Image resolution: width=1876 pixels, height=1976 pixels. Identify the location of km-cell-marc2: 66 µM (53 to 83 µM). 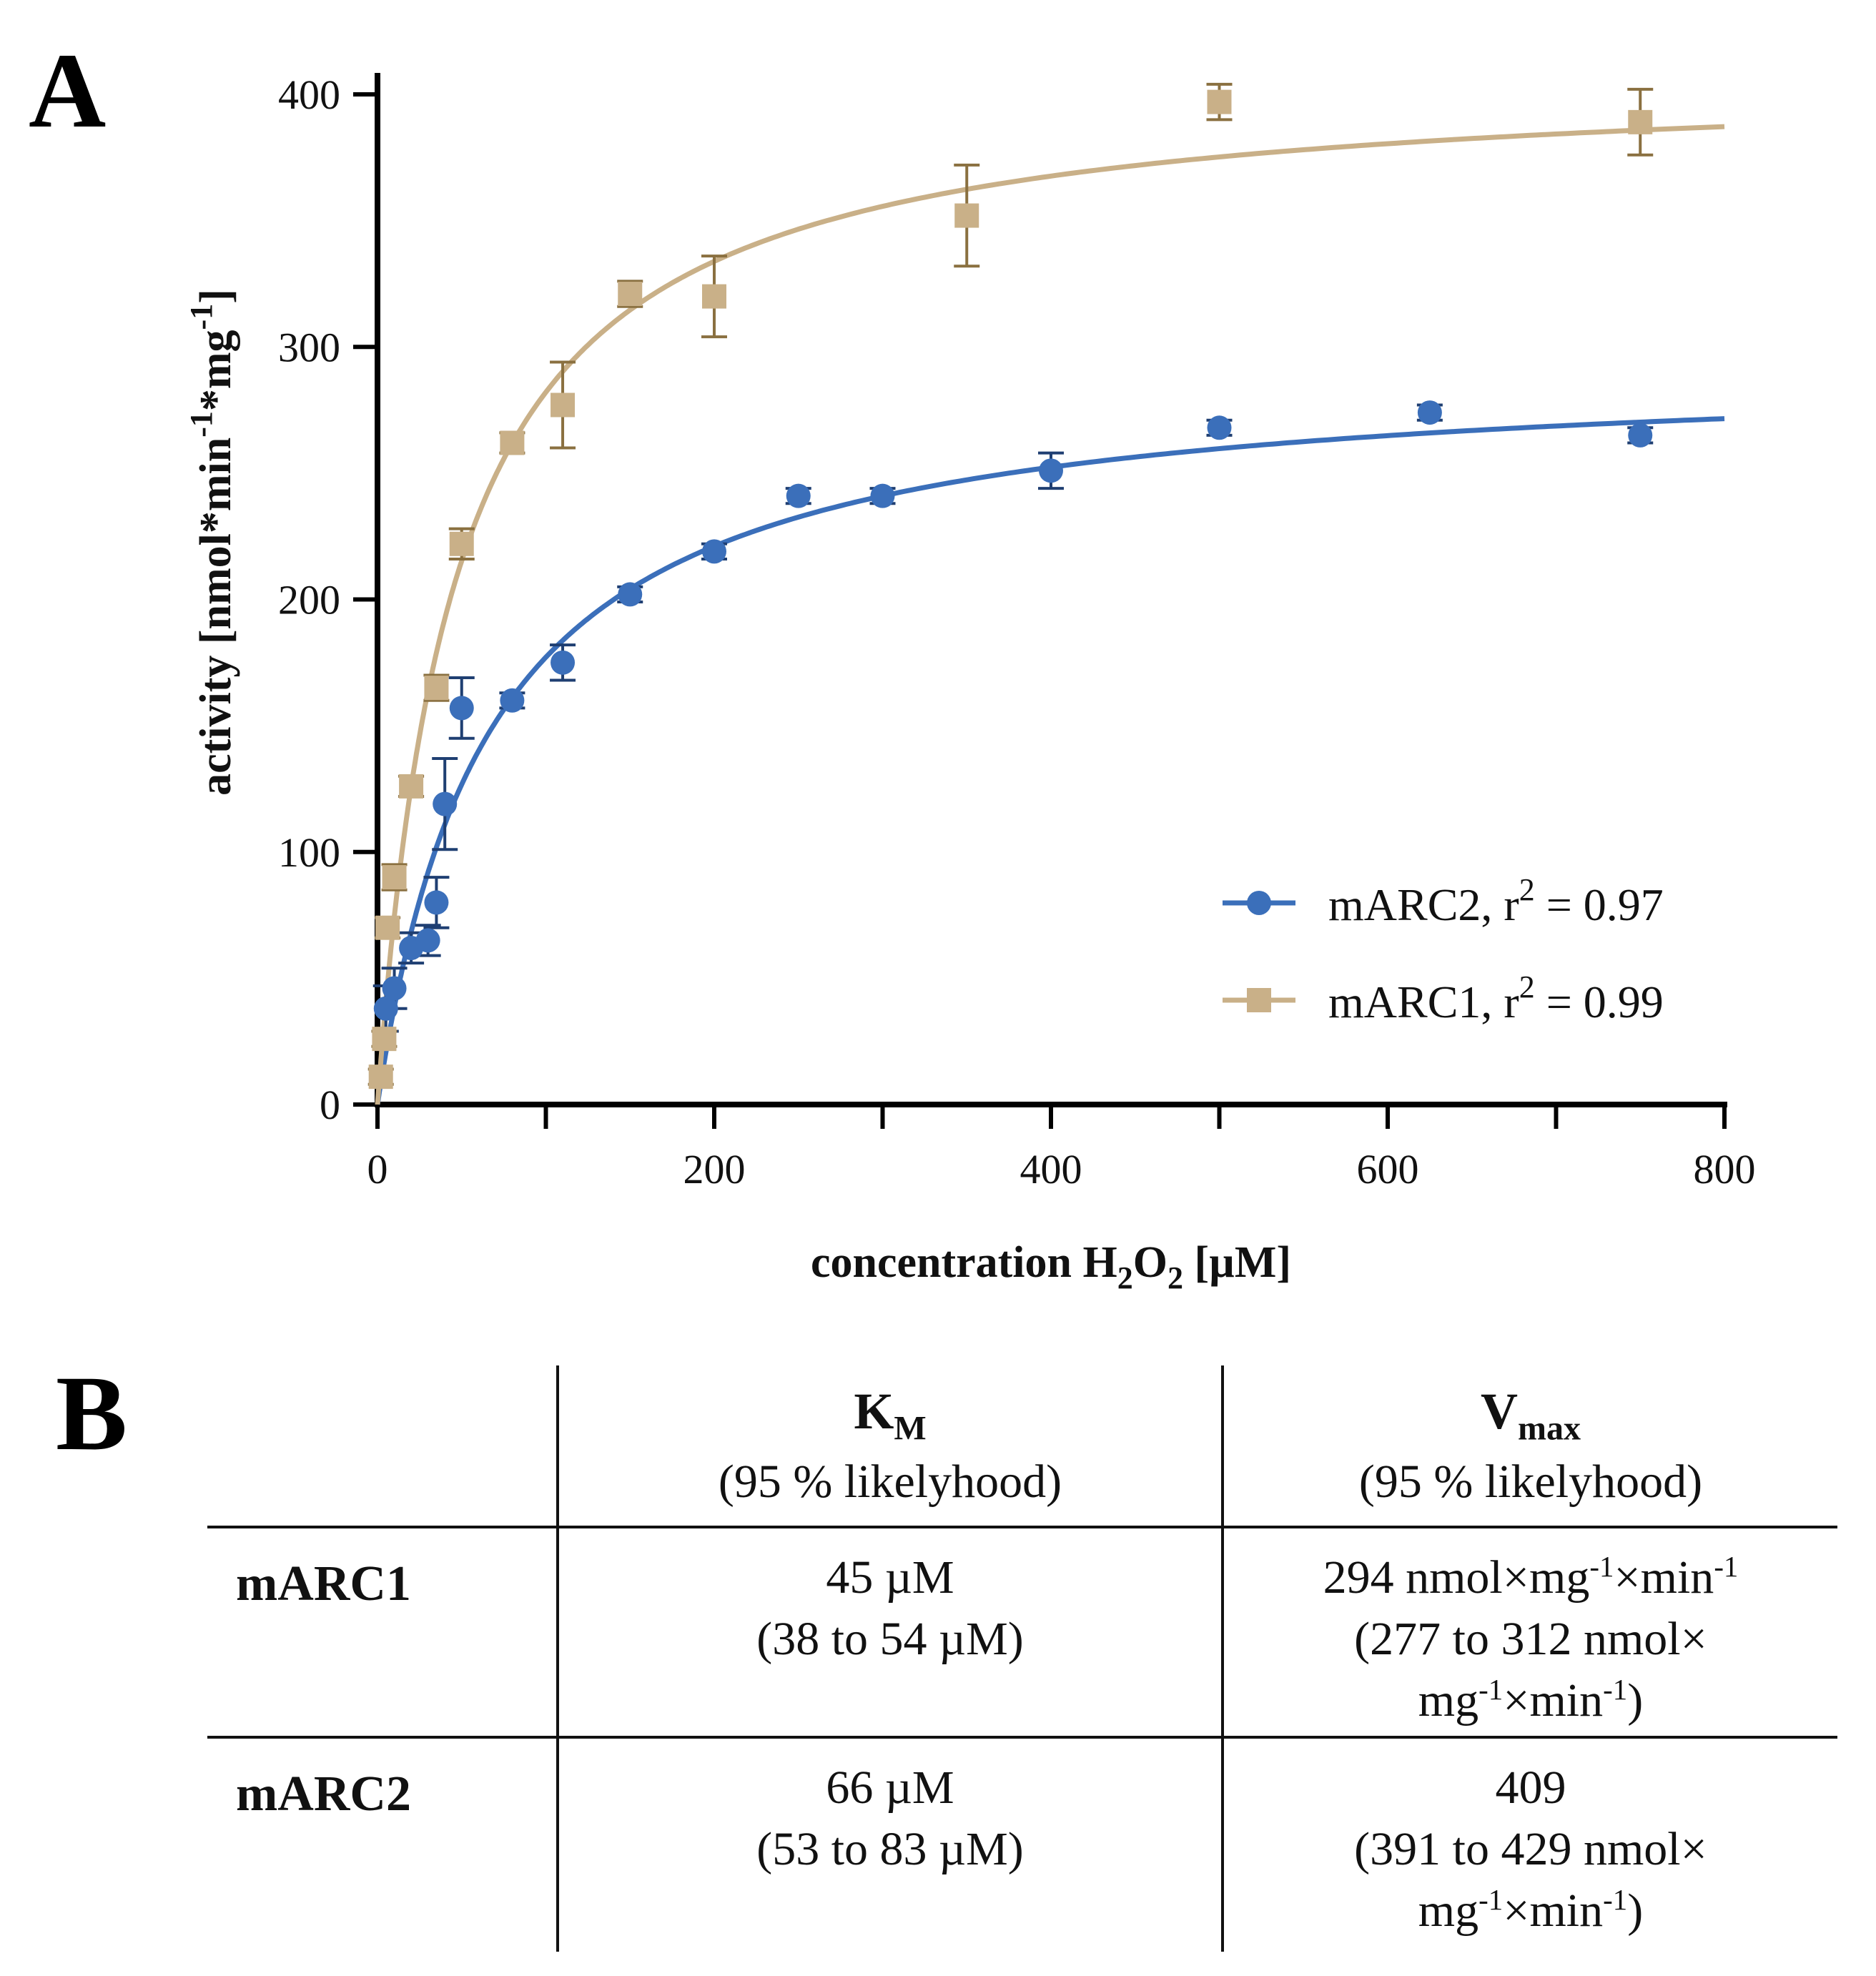
(890, 1846).